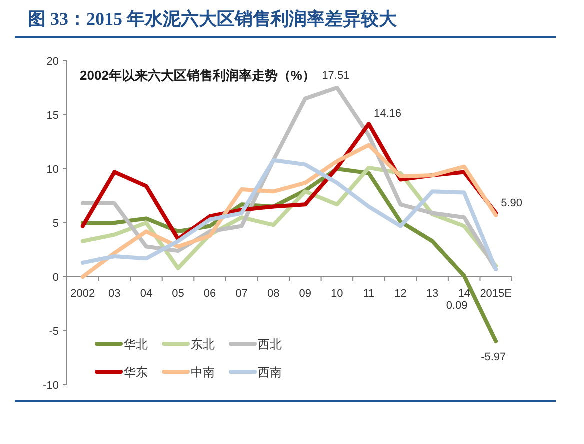  Describe the element at coordinates (52, 116) in the screenshot. I see `y-tick-label: 15` at that location.